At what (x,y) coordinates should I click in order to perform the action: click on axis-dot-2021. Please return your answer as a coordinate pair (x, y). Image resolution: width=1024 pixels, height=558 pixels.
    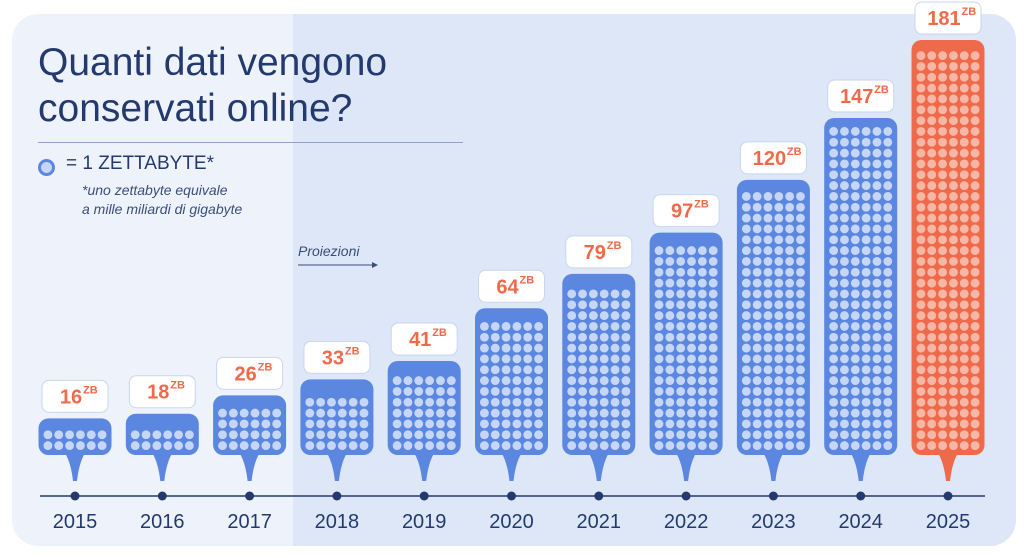
    Looking at the image, I should click on (599, 496).